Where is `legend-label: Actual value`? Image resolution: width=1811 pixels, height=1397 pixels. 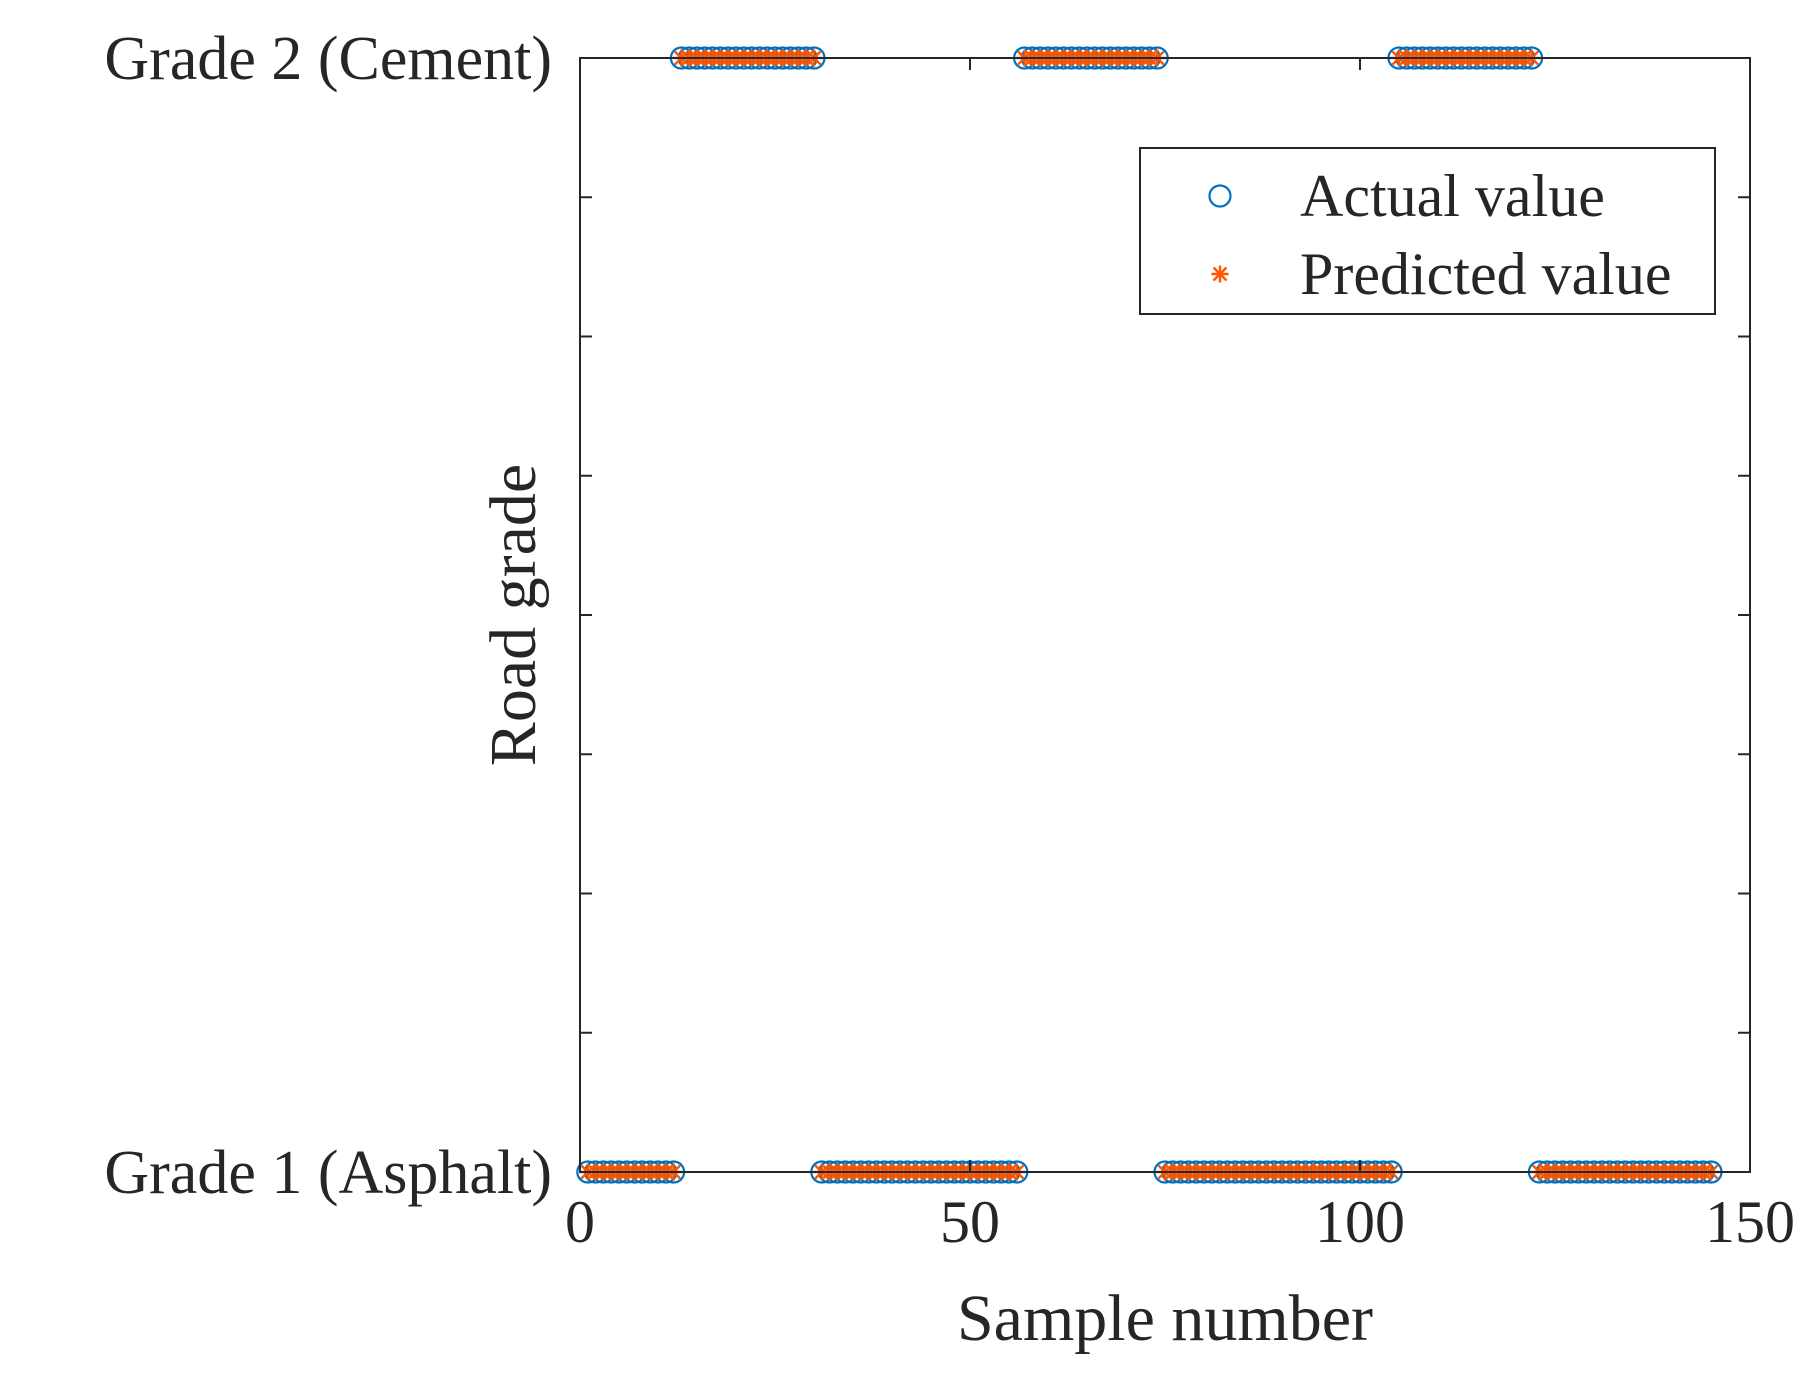
legend-label: Actual value is located at coordinates (1452, 196).